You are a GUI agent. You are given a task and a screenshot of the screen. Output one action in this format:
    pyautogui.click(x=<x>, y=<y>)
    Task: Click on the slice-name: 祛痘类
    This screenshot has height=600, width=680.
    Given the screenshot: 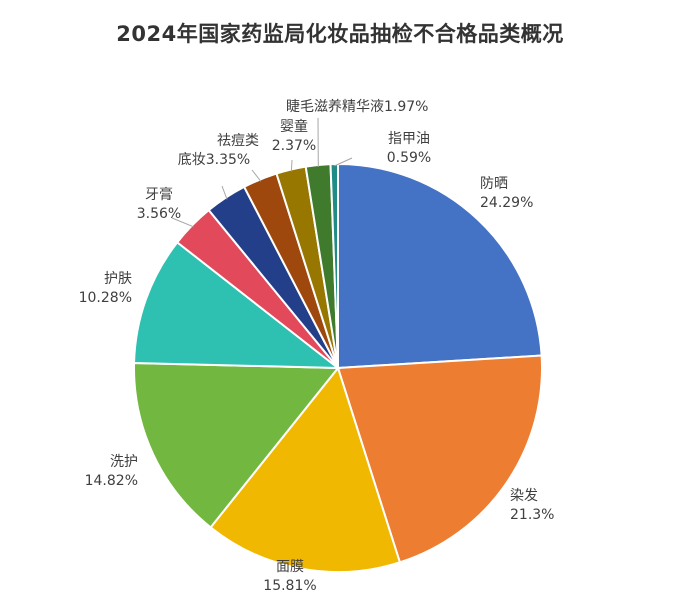 What is the action you would take?
    pyautogui.click(x=238, y=141)
    